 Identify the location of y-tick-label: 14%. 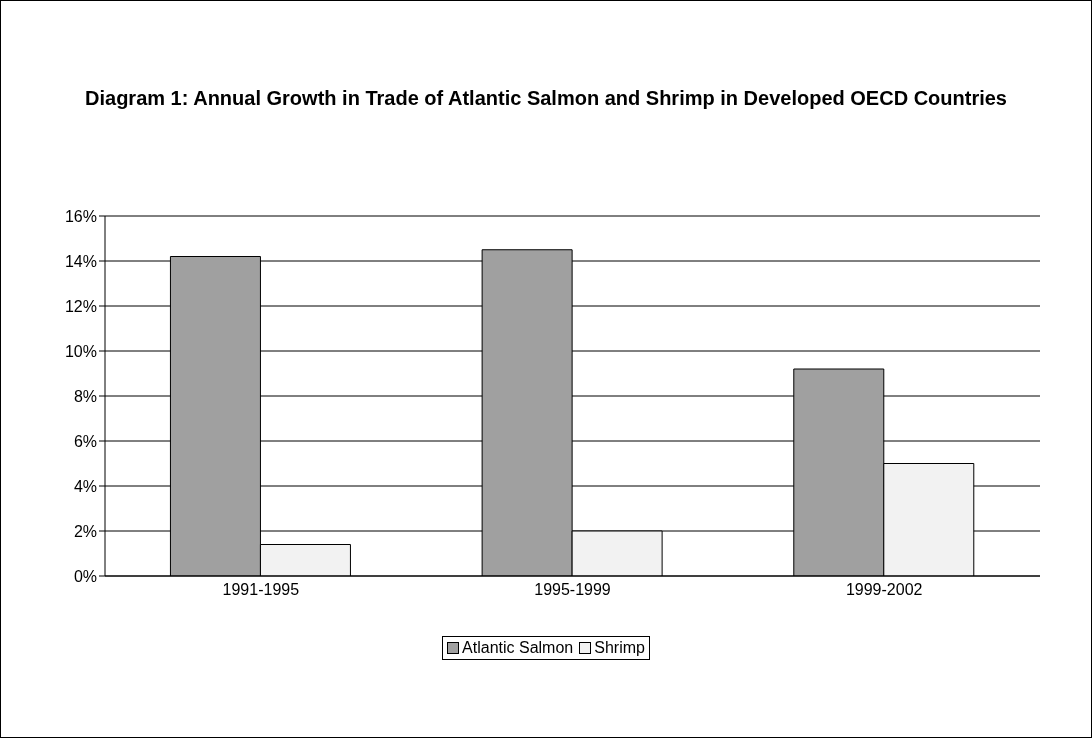
(80, 261).